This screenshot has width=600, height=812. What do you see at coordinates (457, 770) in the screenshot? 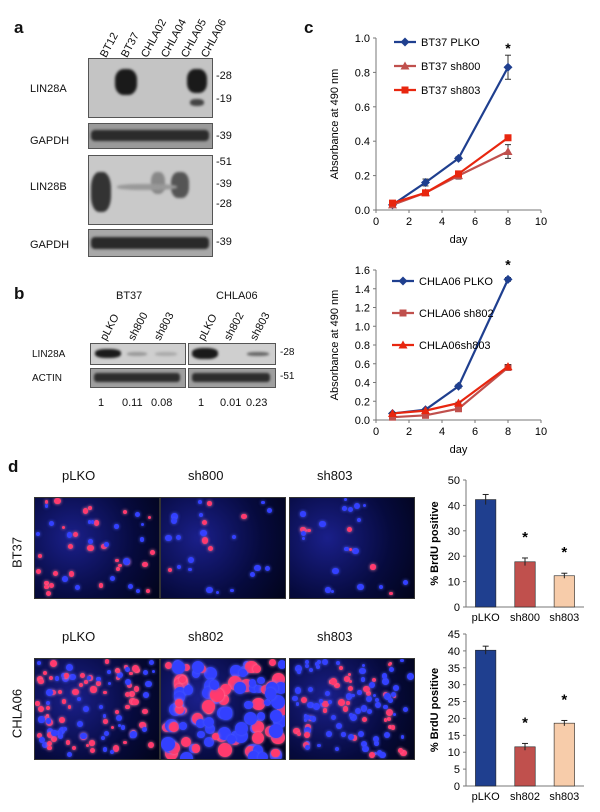
I see `y-tick-label: 5` at bounding box center [457, 770].